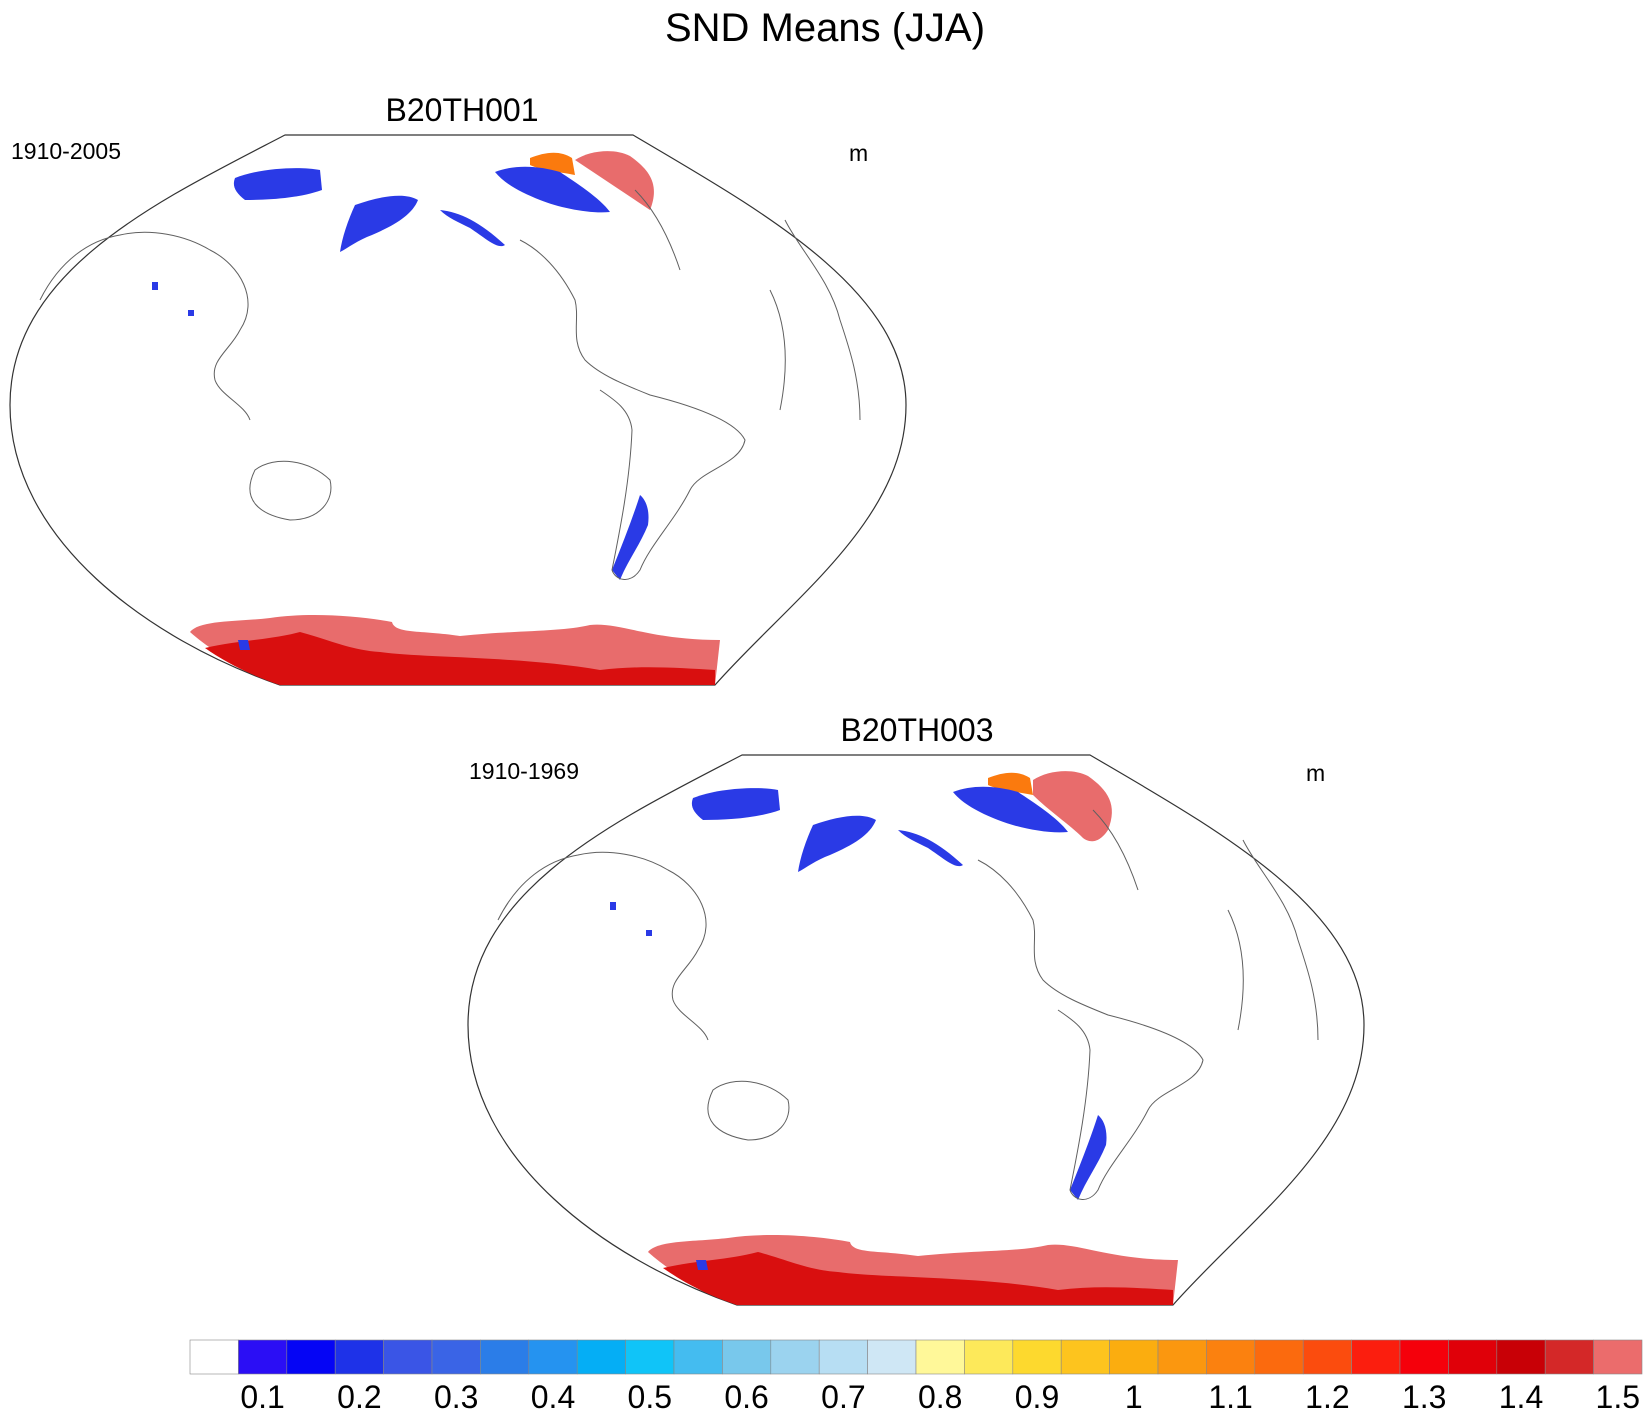  What do you see at coordinates (940, 1397) in the screenshot?
I see `colorbar-tick-label: 0.8` at bounding box center [940, 1397].